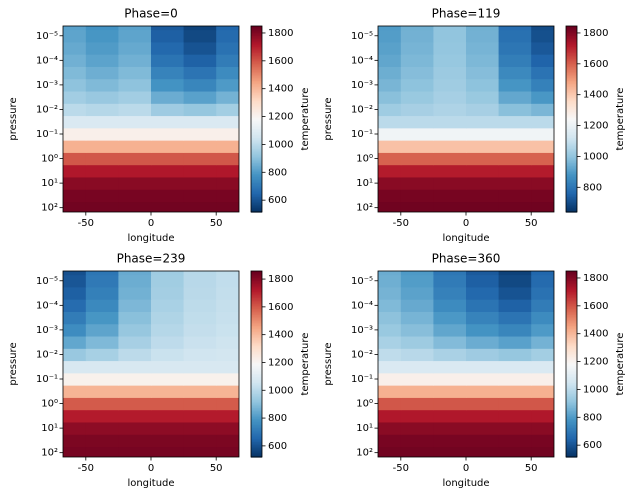  What do you see at coordinates (328, 118) in the screenshot?
I see `y-axis-label: pressure` at bounding box center [328, 118].